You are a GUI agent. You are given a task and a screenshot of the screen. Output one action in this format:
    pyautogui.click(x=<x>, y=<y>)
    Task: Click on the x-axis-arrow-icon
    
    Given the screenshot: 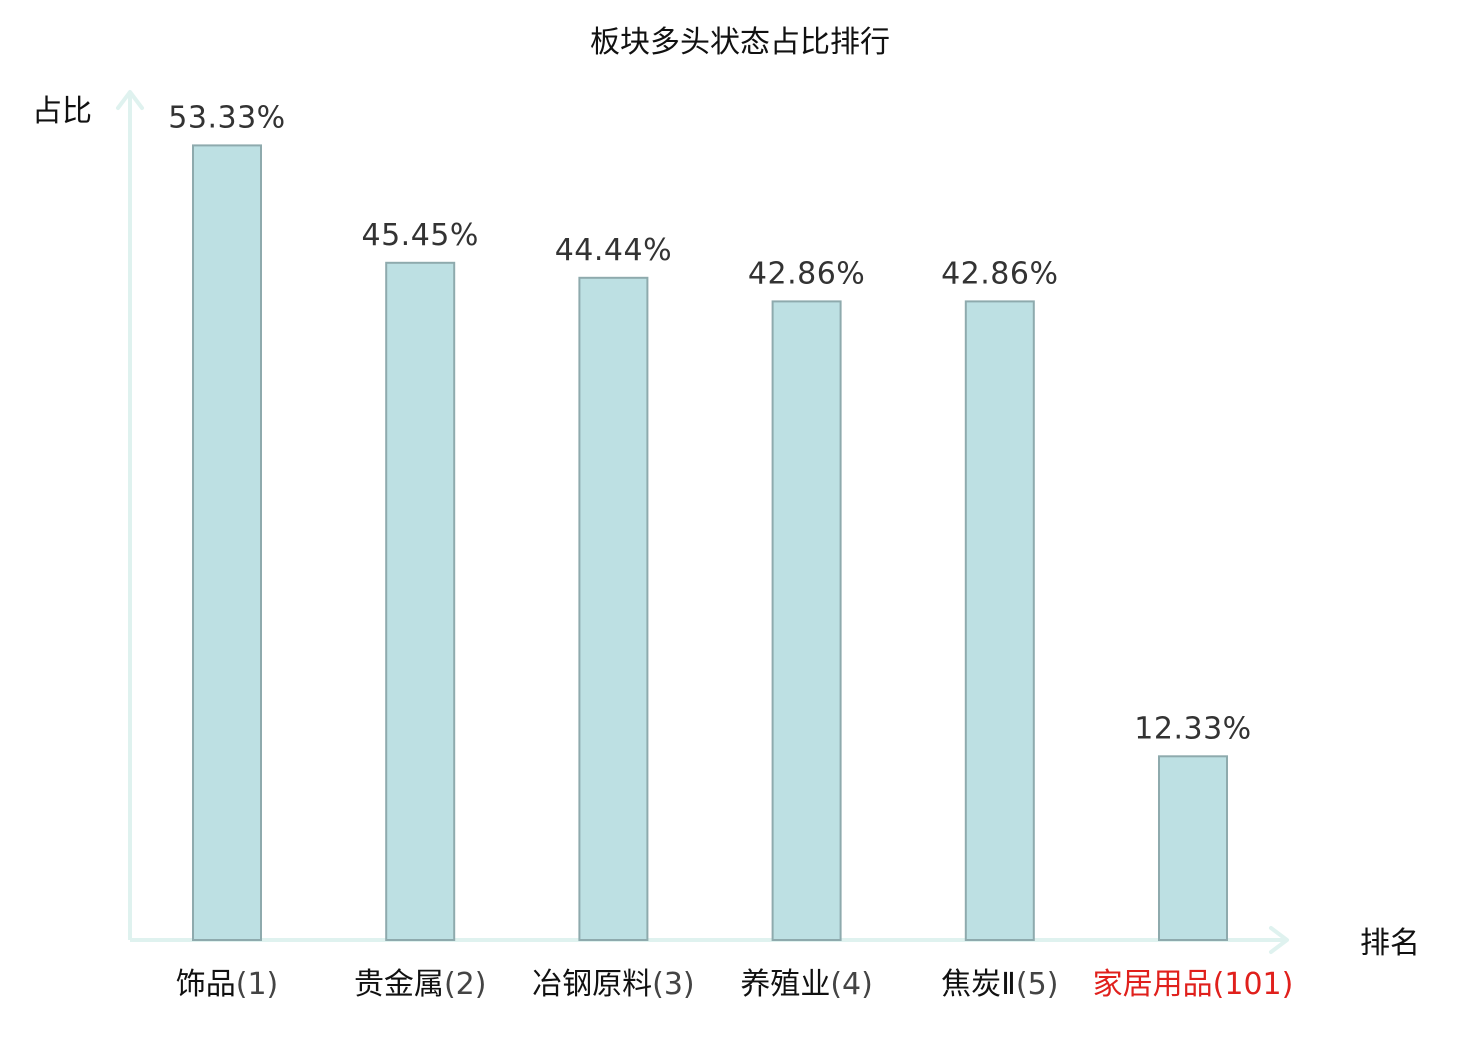 What is the action you would take?
    pyautogui.click(x=1279, y=940)
    